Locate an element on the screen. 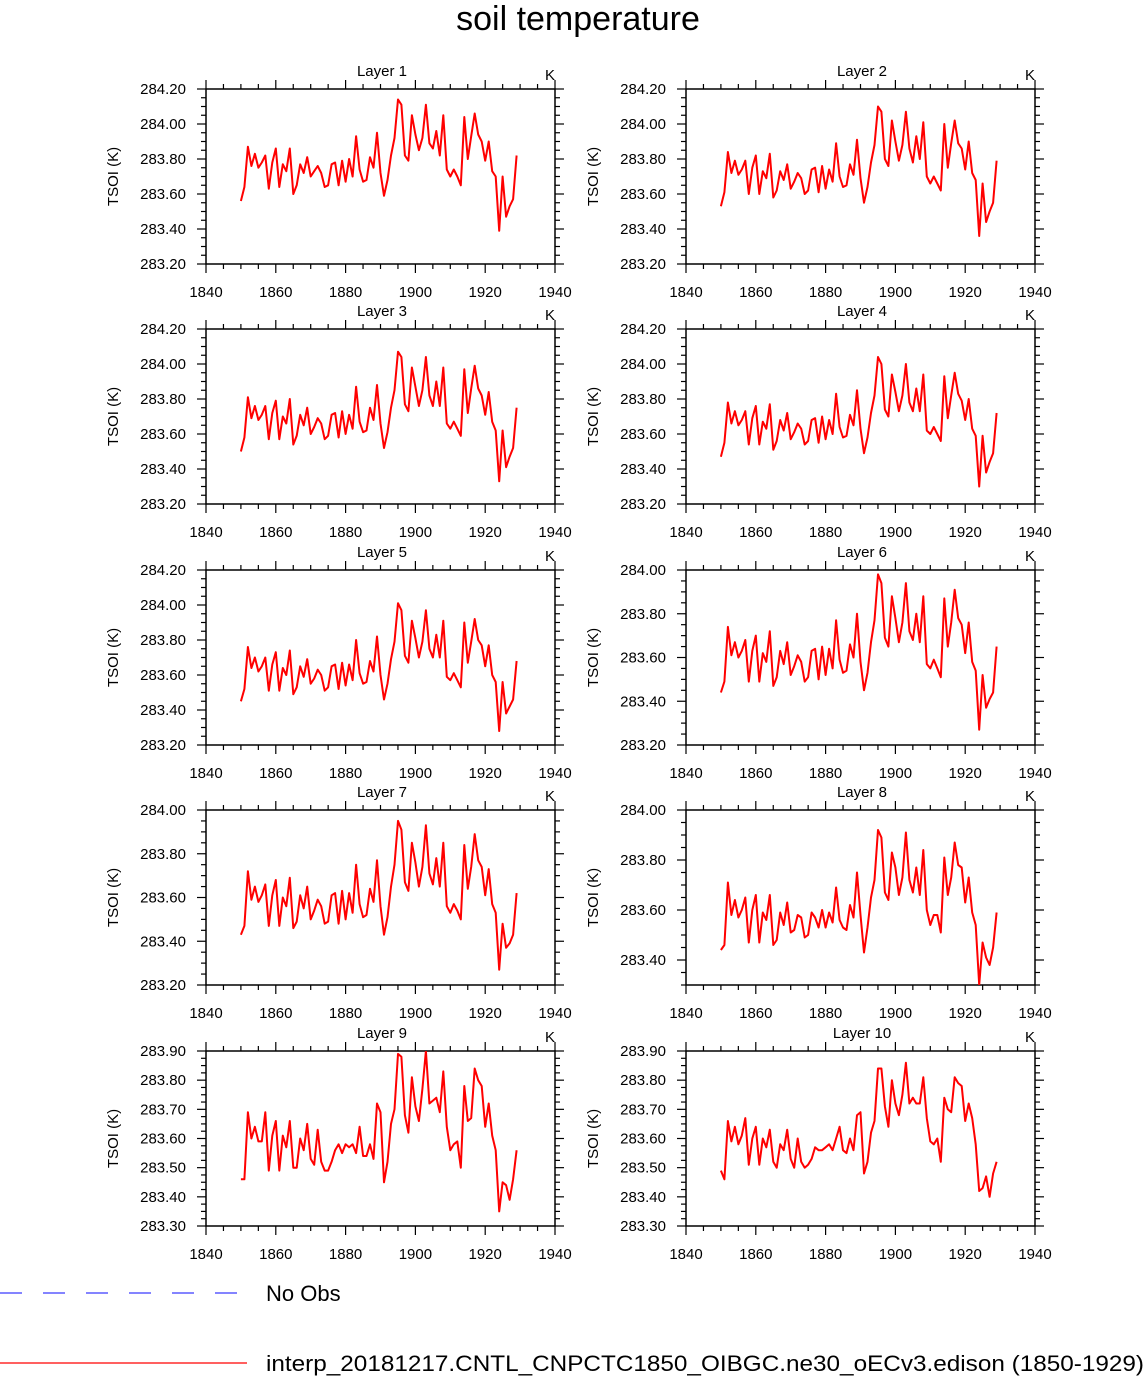 The height and width of the screenshot is (1378, 1147). layer-3-y-tick-label: 284.20 is located at coordinates (163, 329).